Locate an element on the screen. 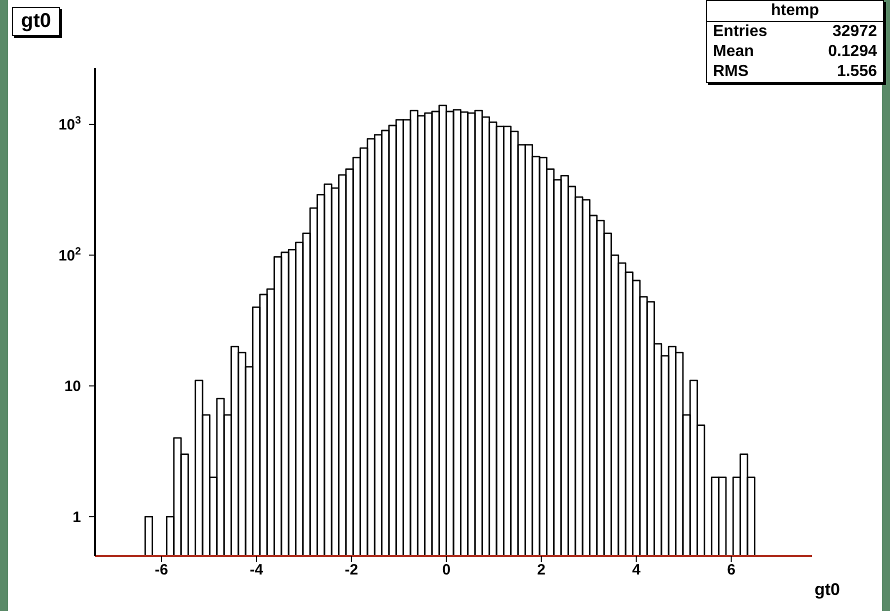  x-tick-label: 6 is located at coordinates (731, 570).